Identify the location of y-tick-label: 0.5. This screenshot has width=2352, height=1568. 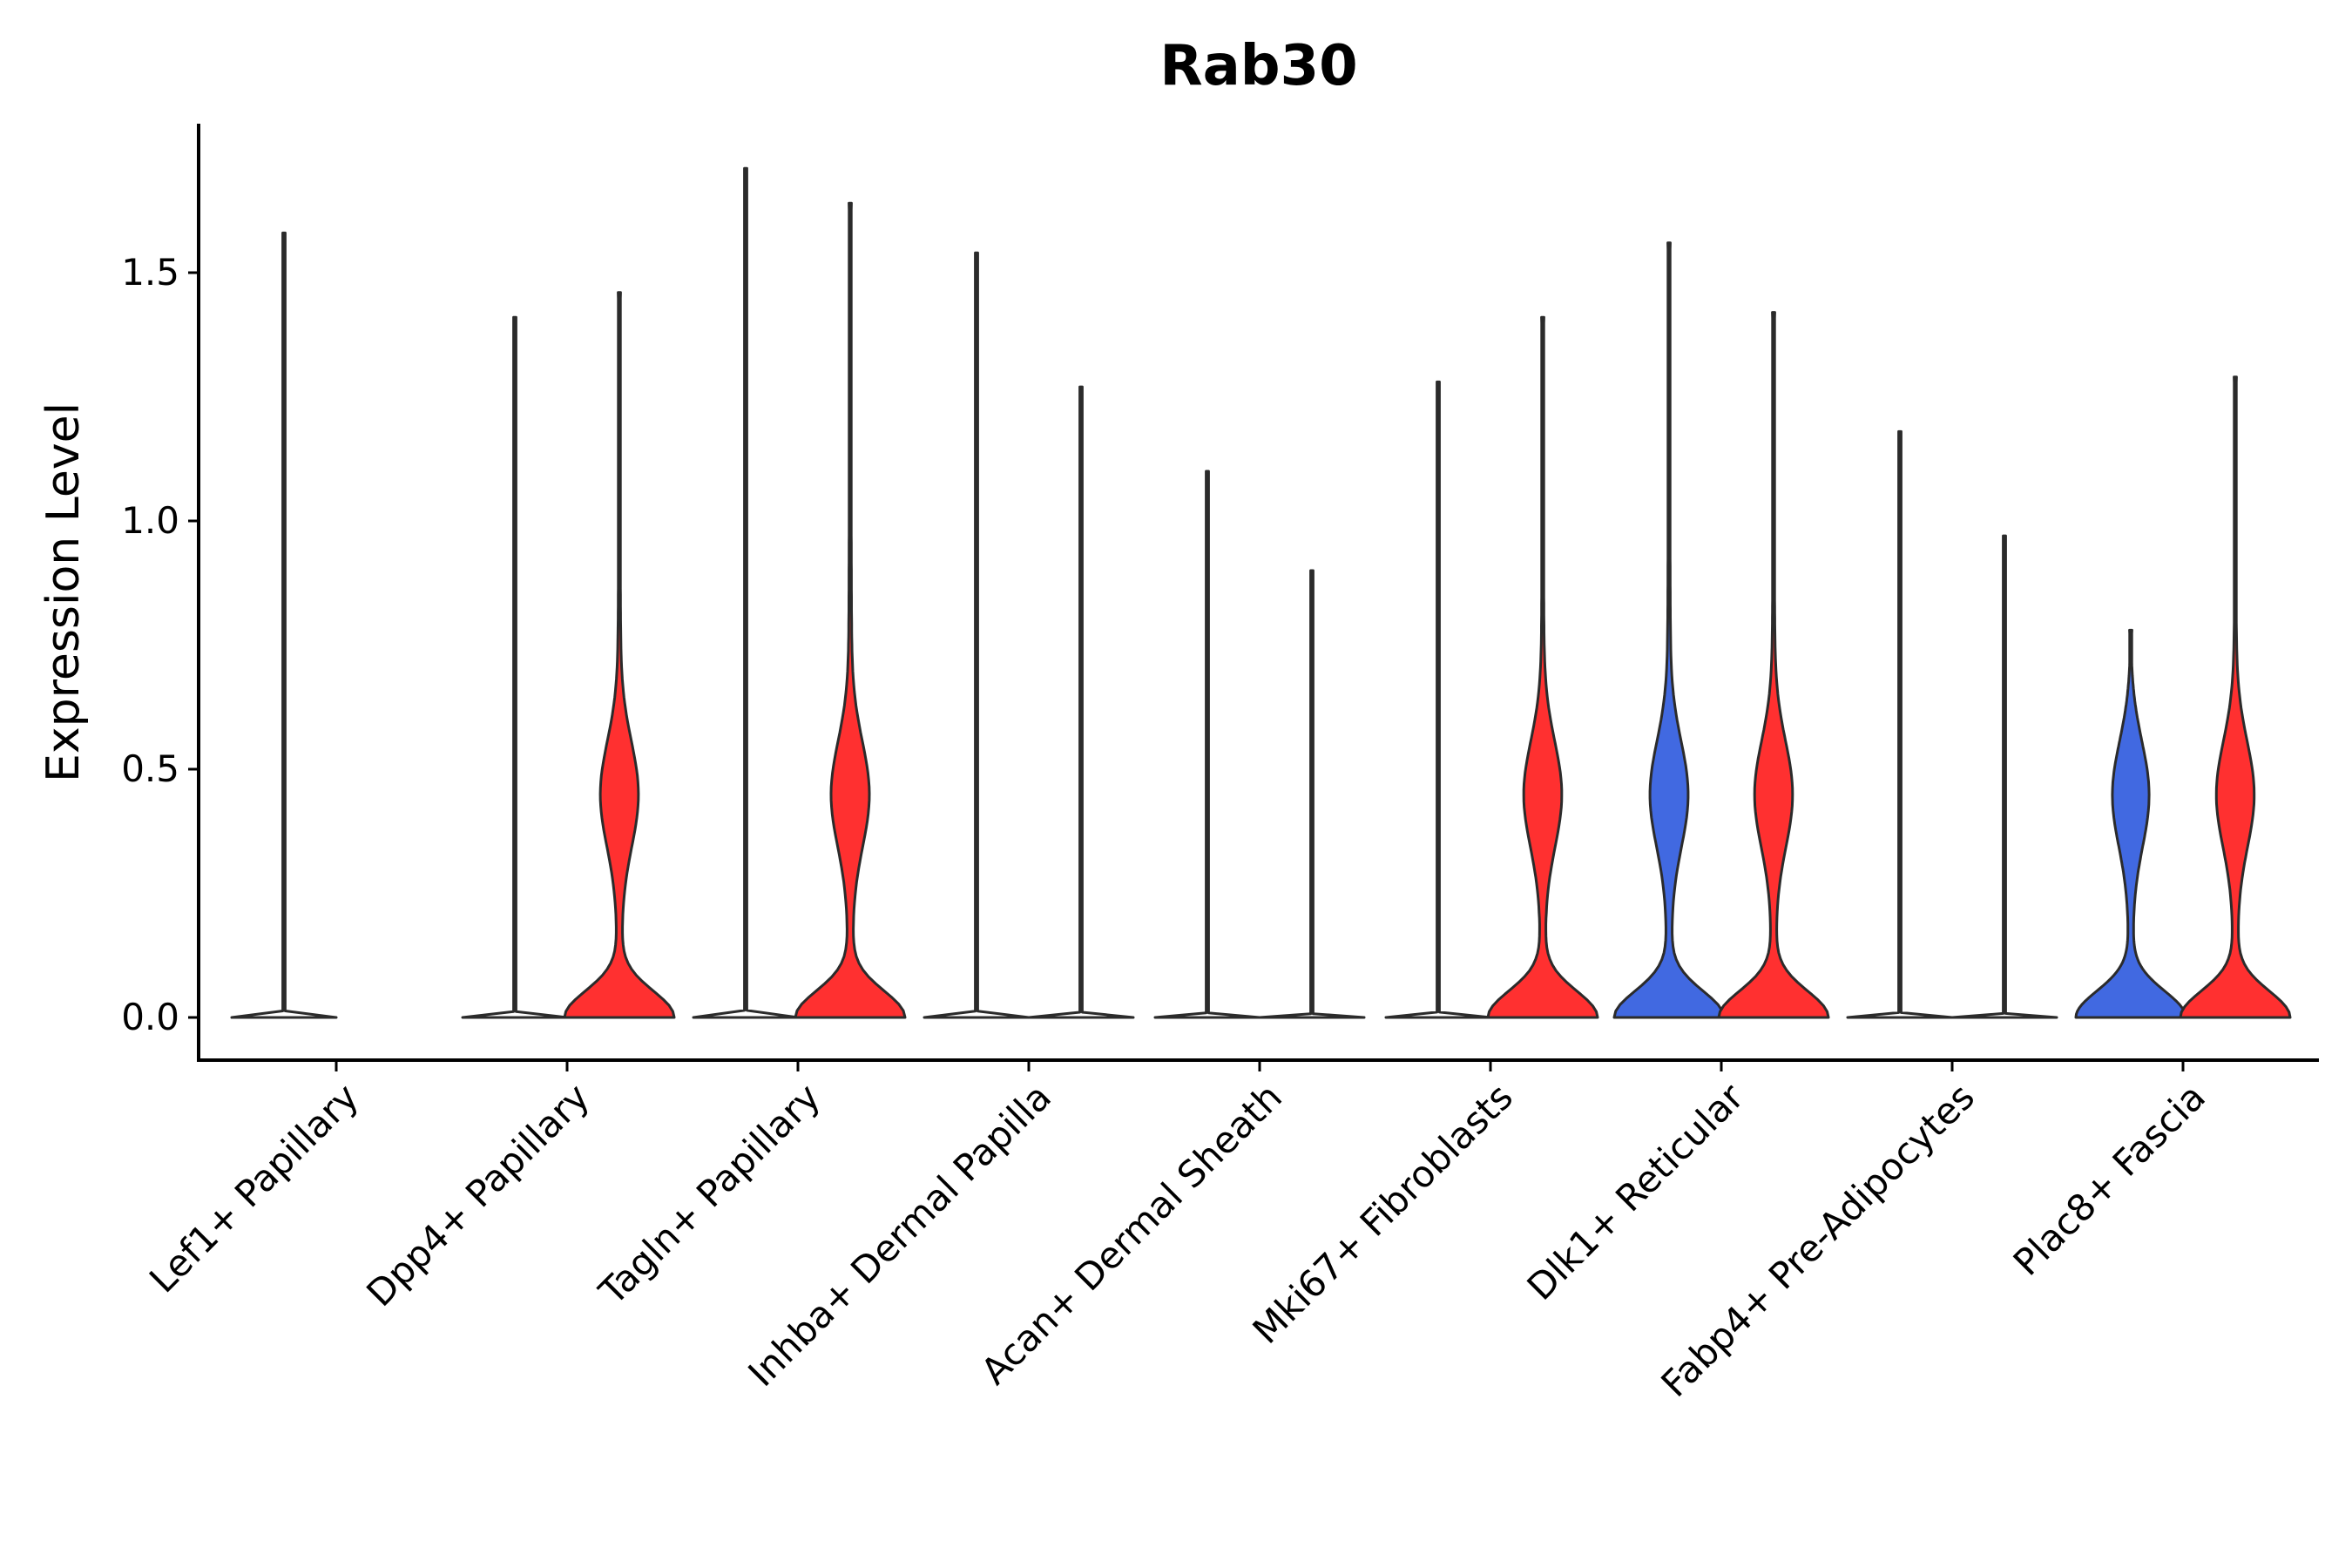
(150, 768).